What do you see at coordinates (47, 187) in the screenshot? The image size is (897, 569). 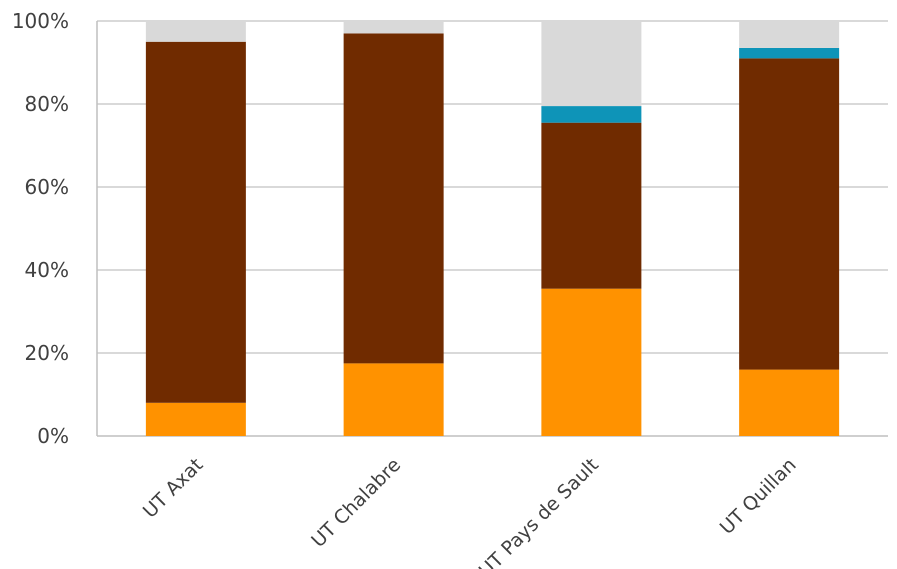 I see `y-tick-label: 60%` at bounding box center [47, 187].